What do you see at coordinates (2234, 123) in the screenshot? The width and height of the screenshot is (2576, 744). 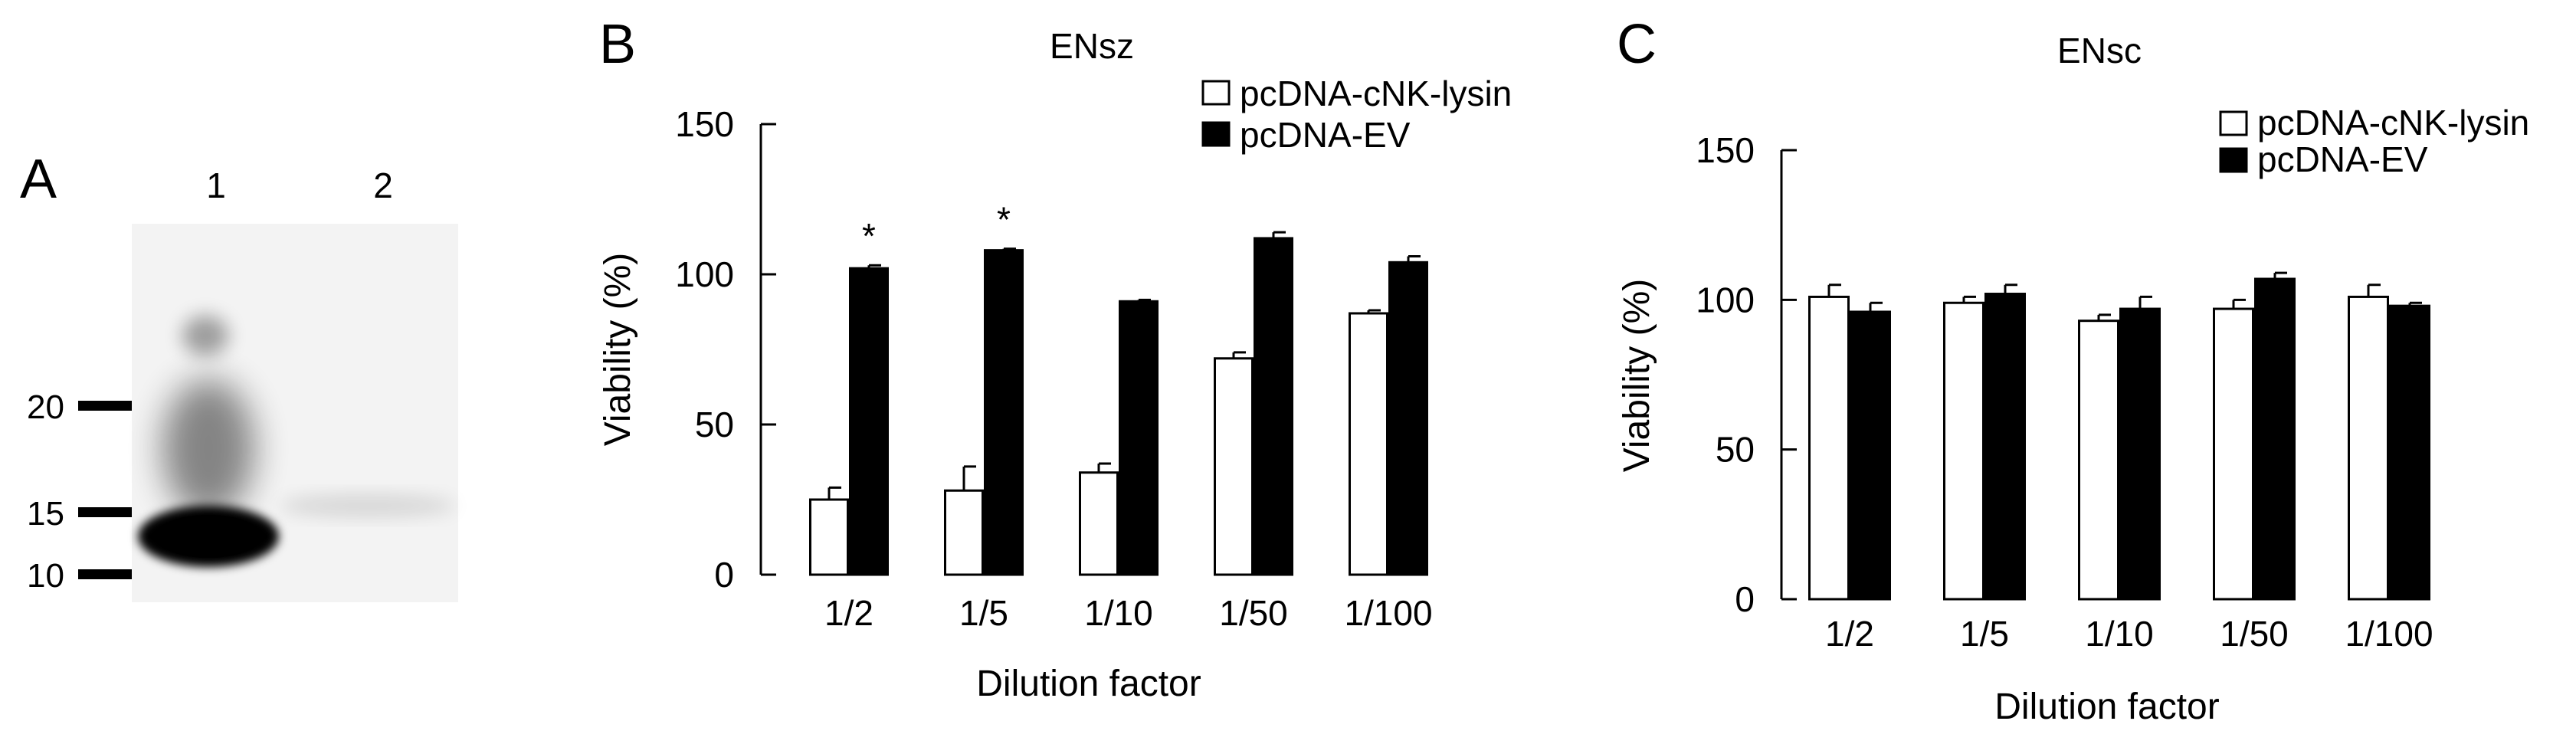 I see `legend-swatch-cnk-c` at bounding box center [2234, 123].